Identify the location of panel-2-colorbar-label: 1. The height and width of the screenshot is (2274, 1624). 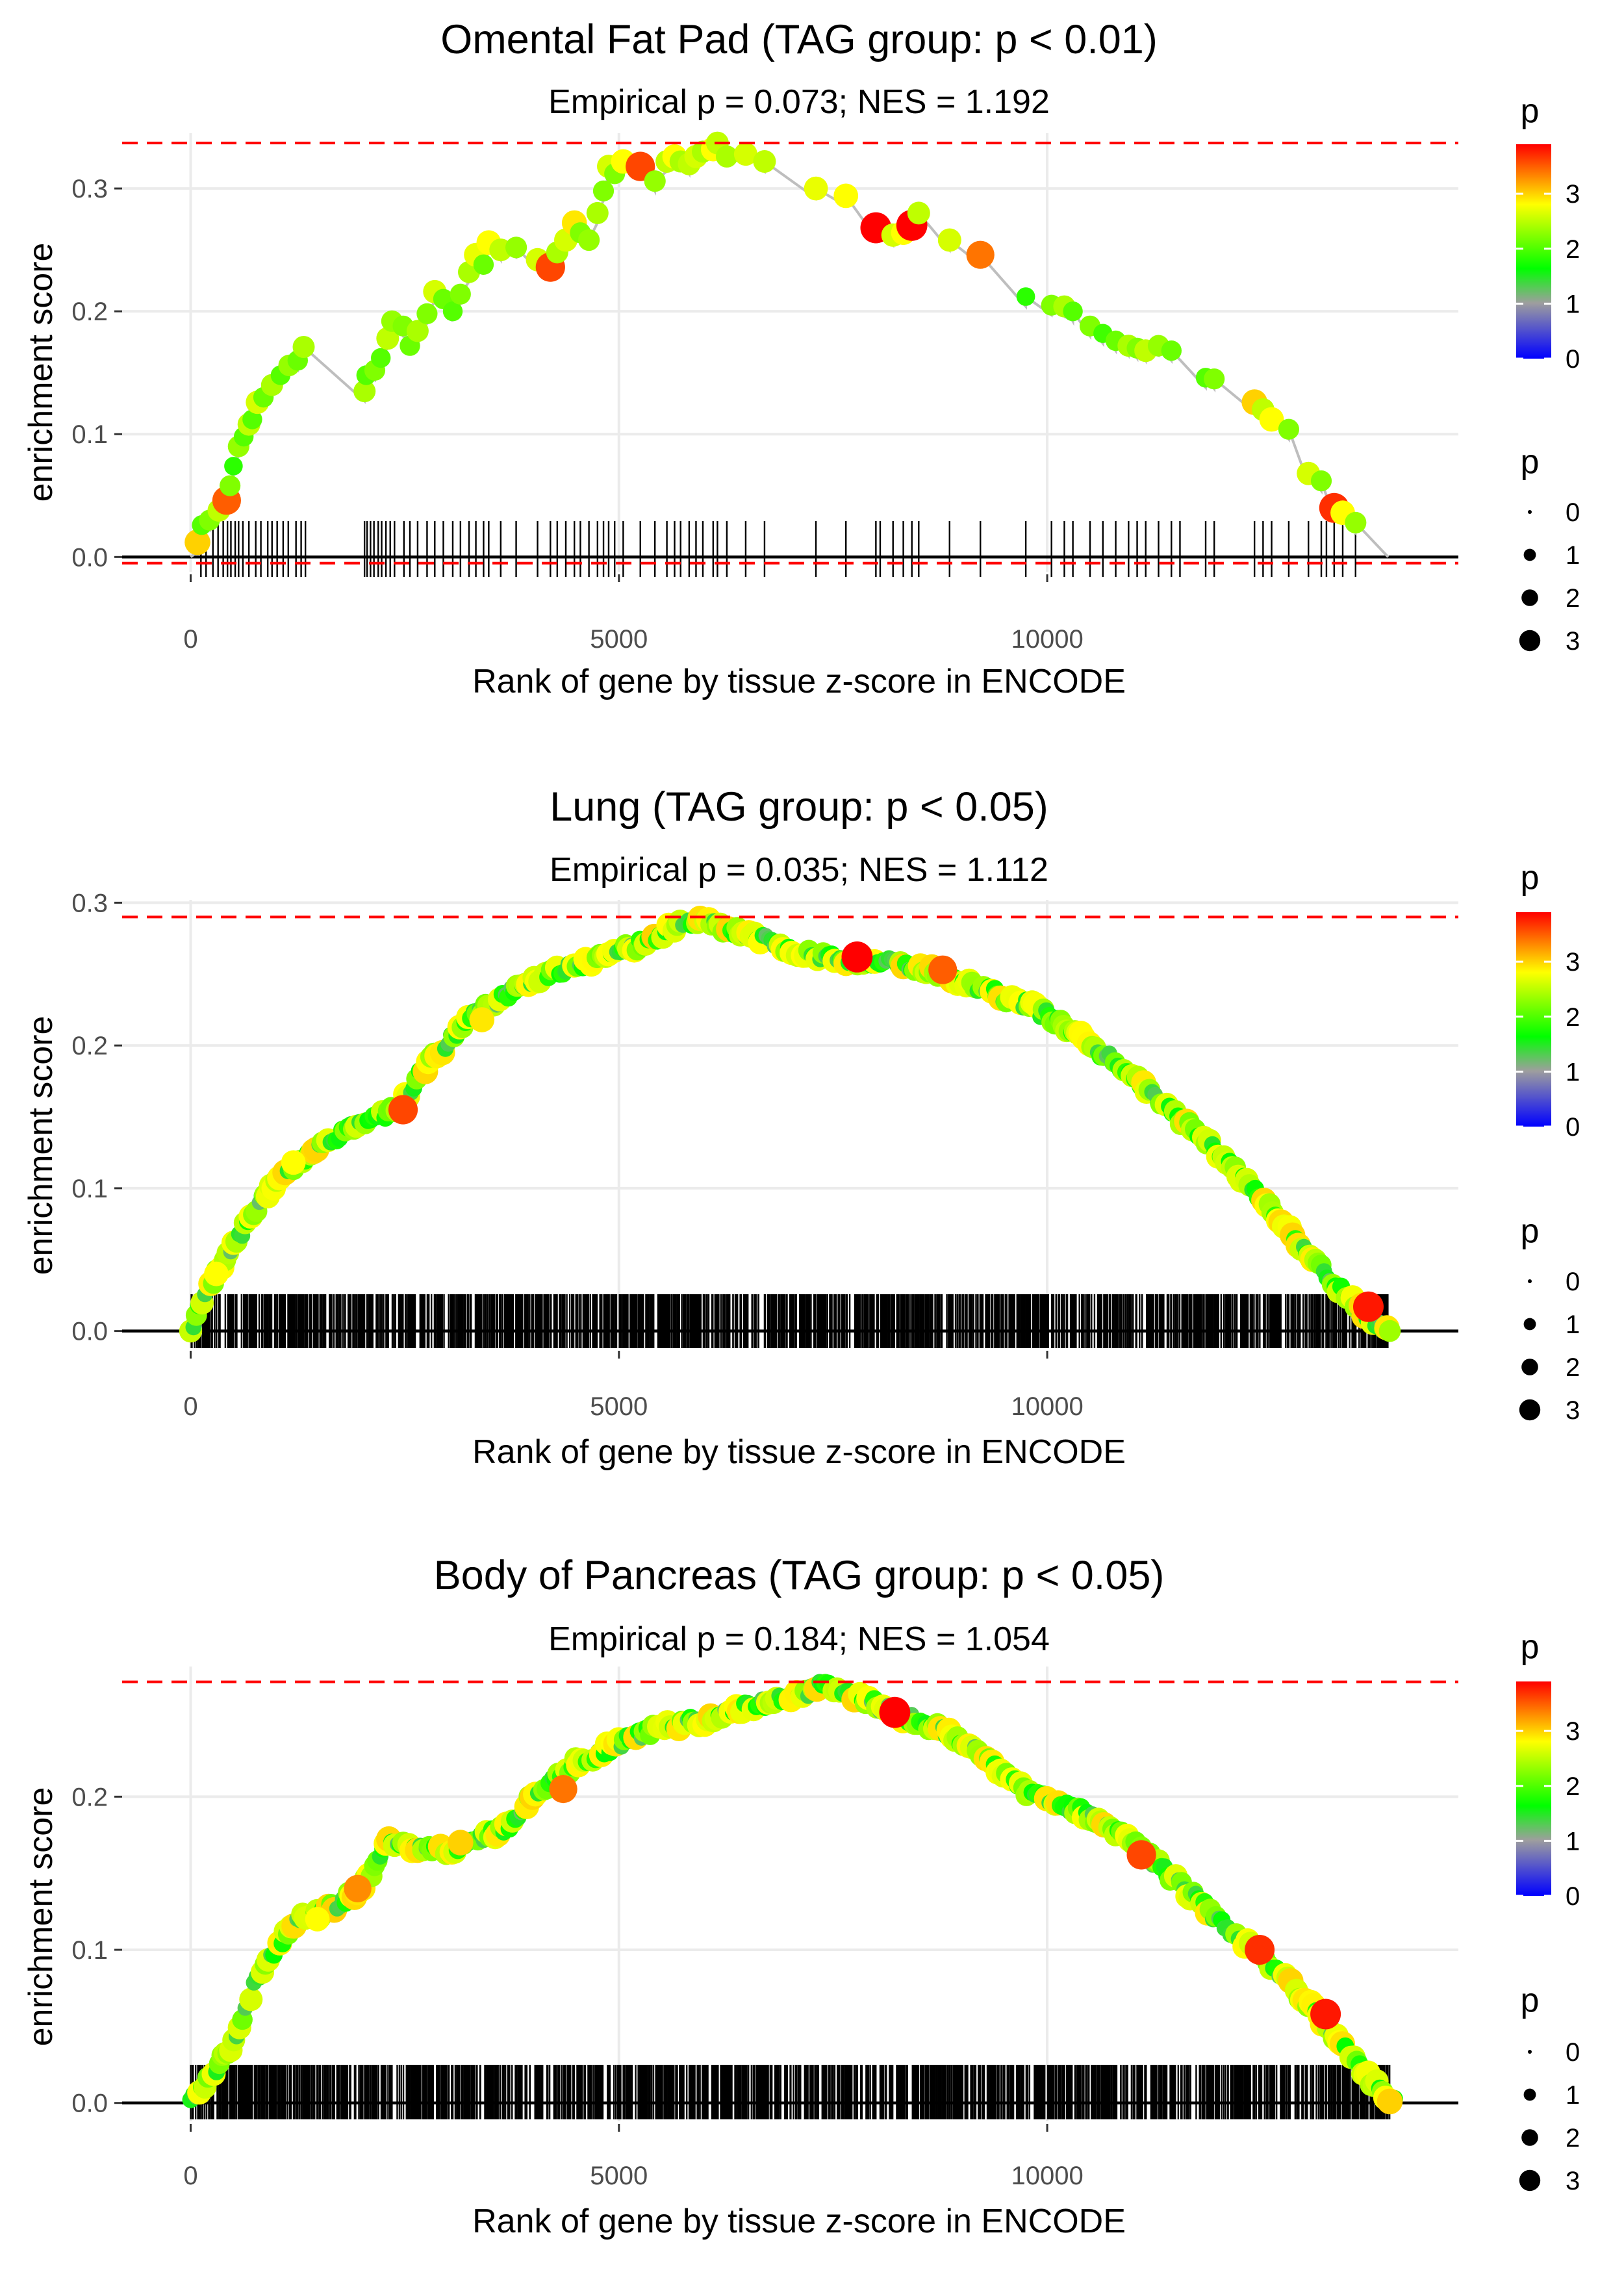
(1573, 1072).